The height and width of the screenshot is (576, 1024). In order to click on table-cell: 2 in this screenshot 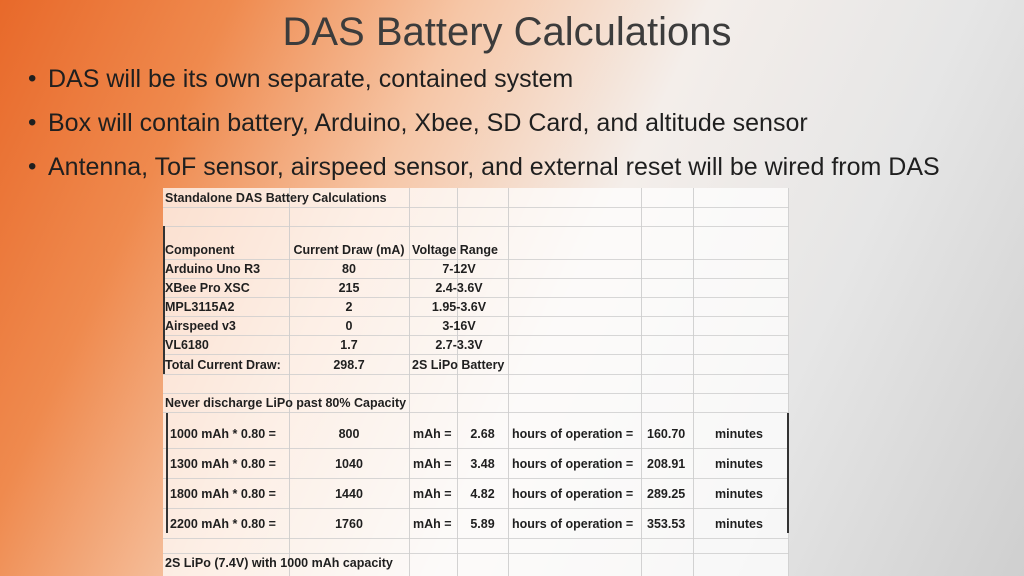, I will do `click(349, 307)`.